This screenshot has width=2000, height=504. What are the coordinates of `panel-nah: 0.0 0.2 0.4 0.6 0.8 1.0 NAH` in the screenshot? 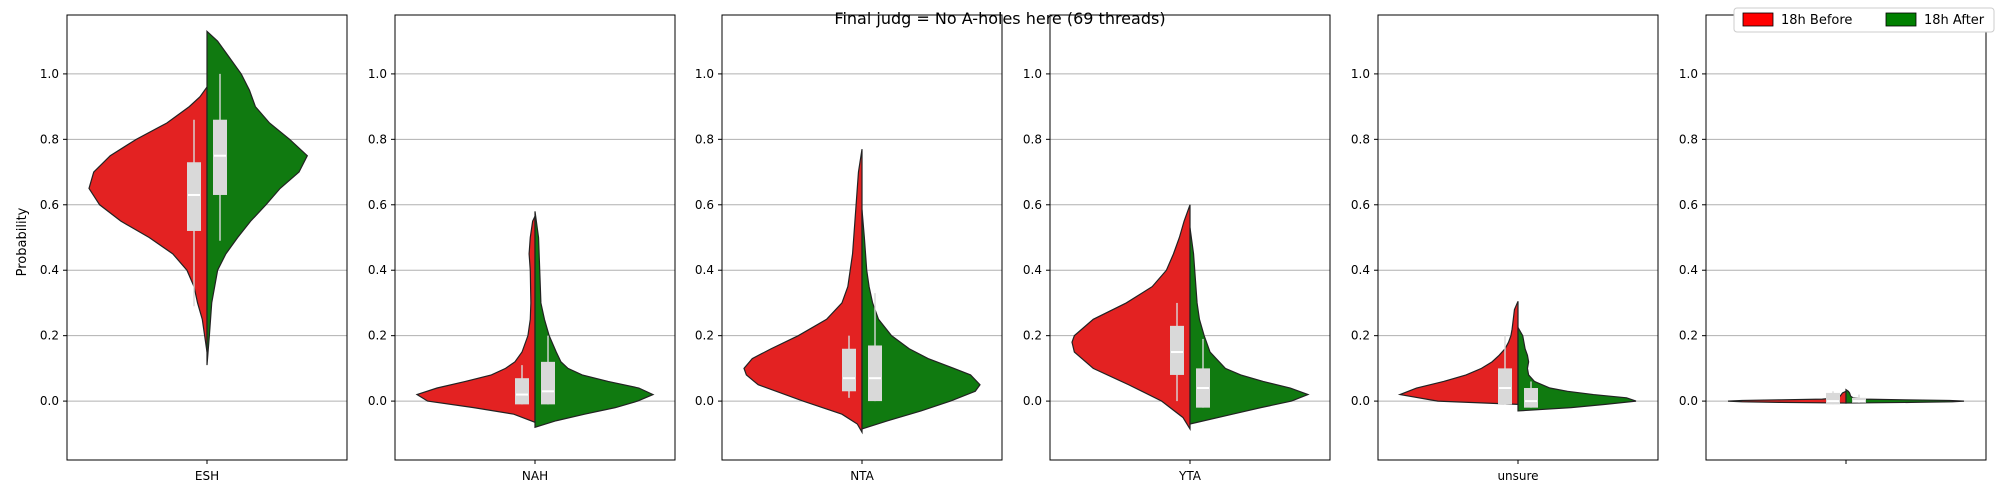 It's located at (522, 248).